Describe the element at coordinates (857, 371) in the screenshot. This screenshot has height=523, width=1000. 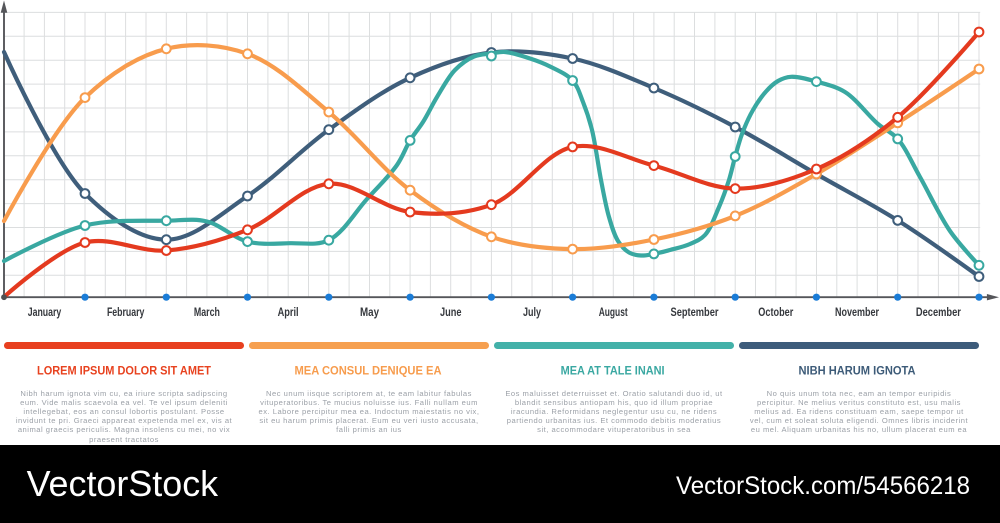
I see `svg-text: NIBH HARUM IGNOTA` at that location.